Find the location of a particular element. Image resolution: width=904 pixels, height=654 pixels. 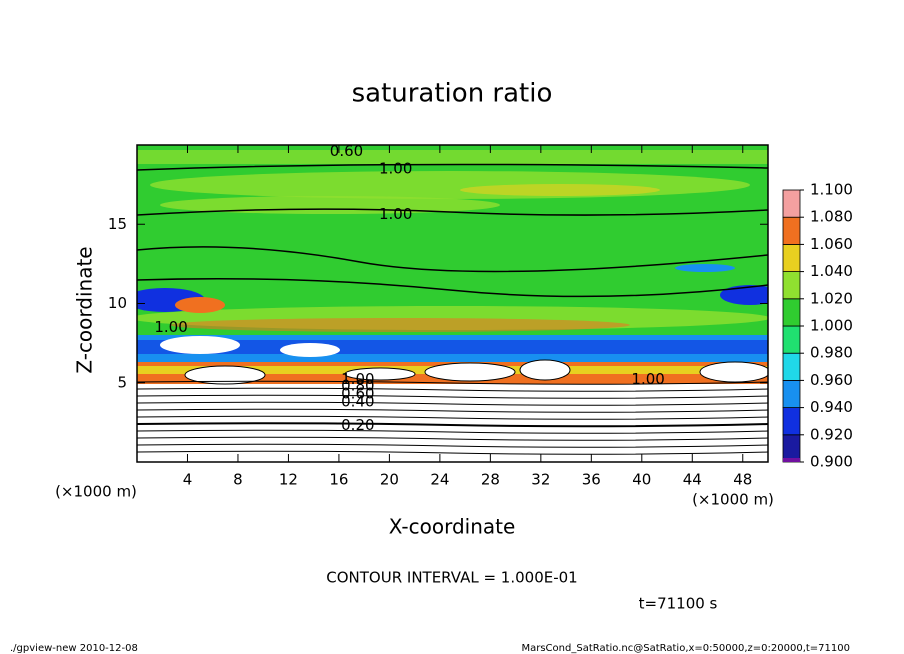

x-axis-label: X-coordinate is located at coordinates (452, 527).